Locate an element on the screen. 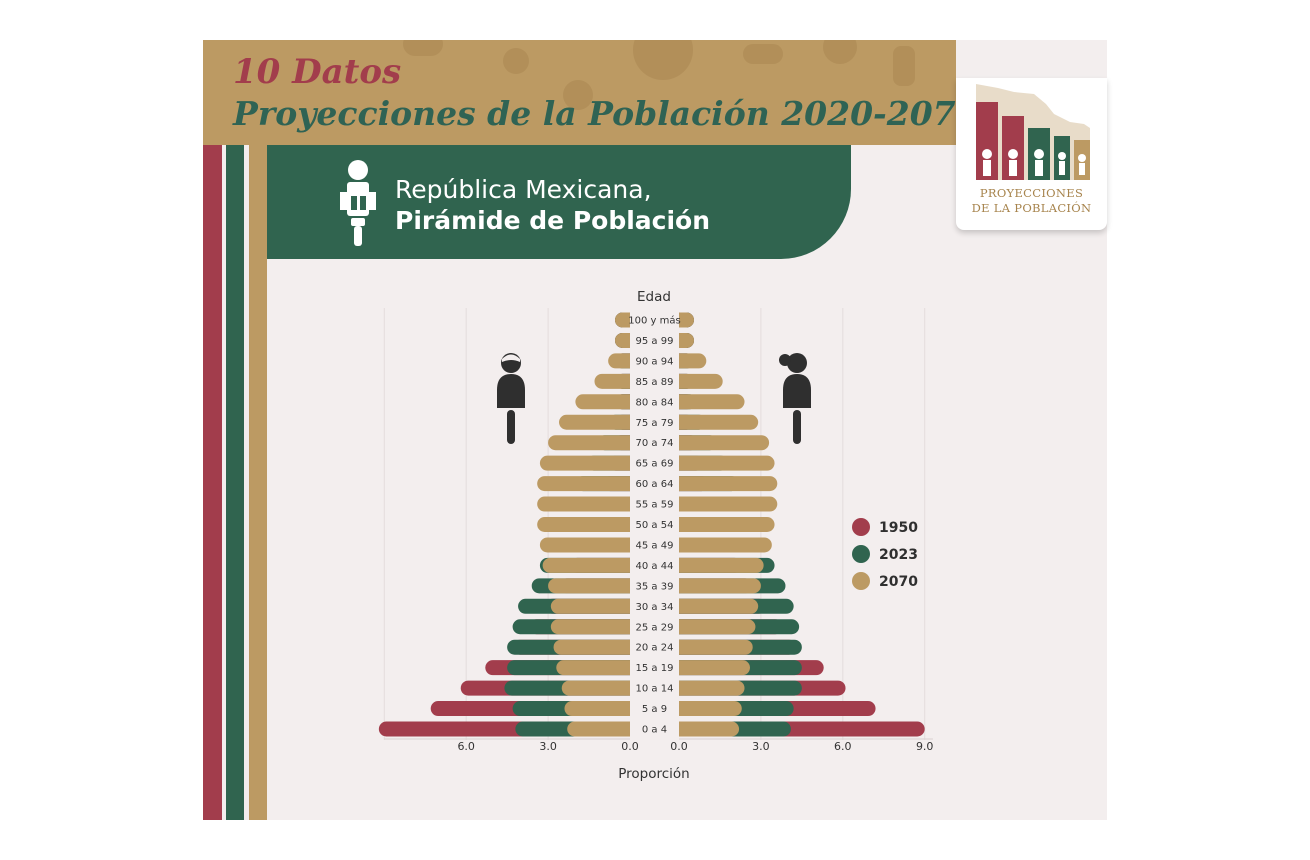 The height and width of the screenshot is (860, 1310). age-group-label: 40 a 44 is located at coordinates (655, 566).